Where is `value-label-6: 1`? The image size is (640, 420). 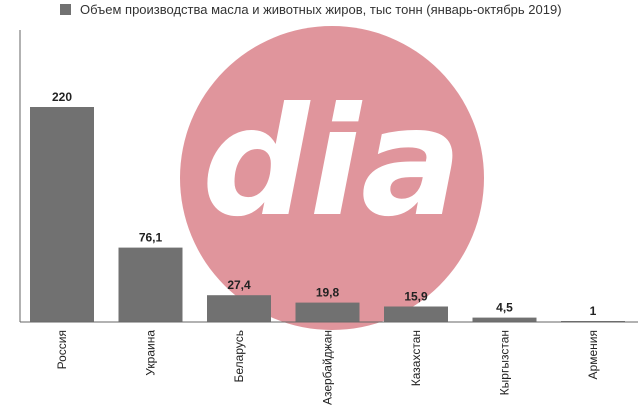 value-label-6: 1 is located at coordinates (593, 311).